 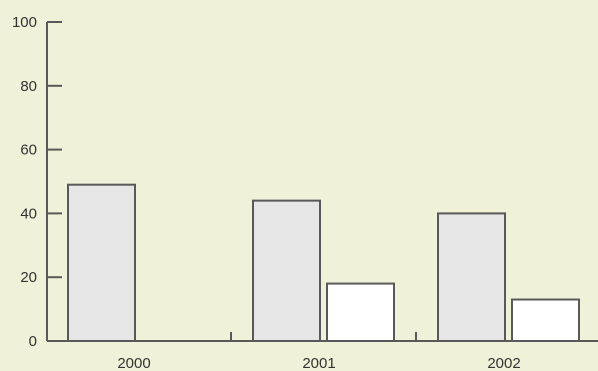 I want to click on y-tick-label: 20, so click(x=28, y=277).